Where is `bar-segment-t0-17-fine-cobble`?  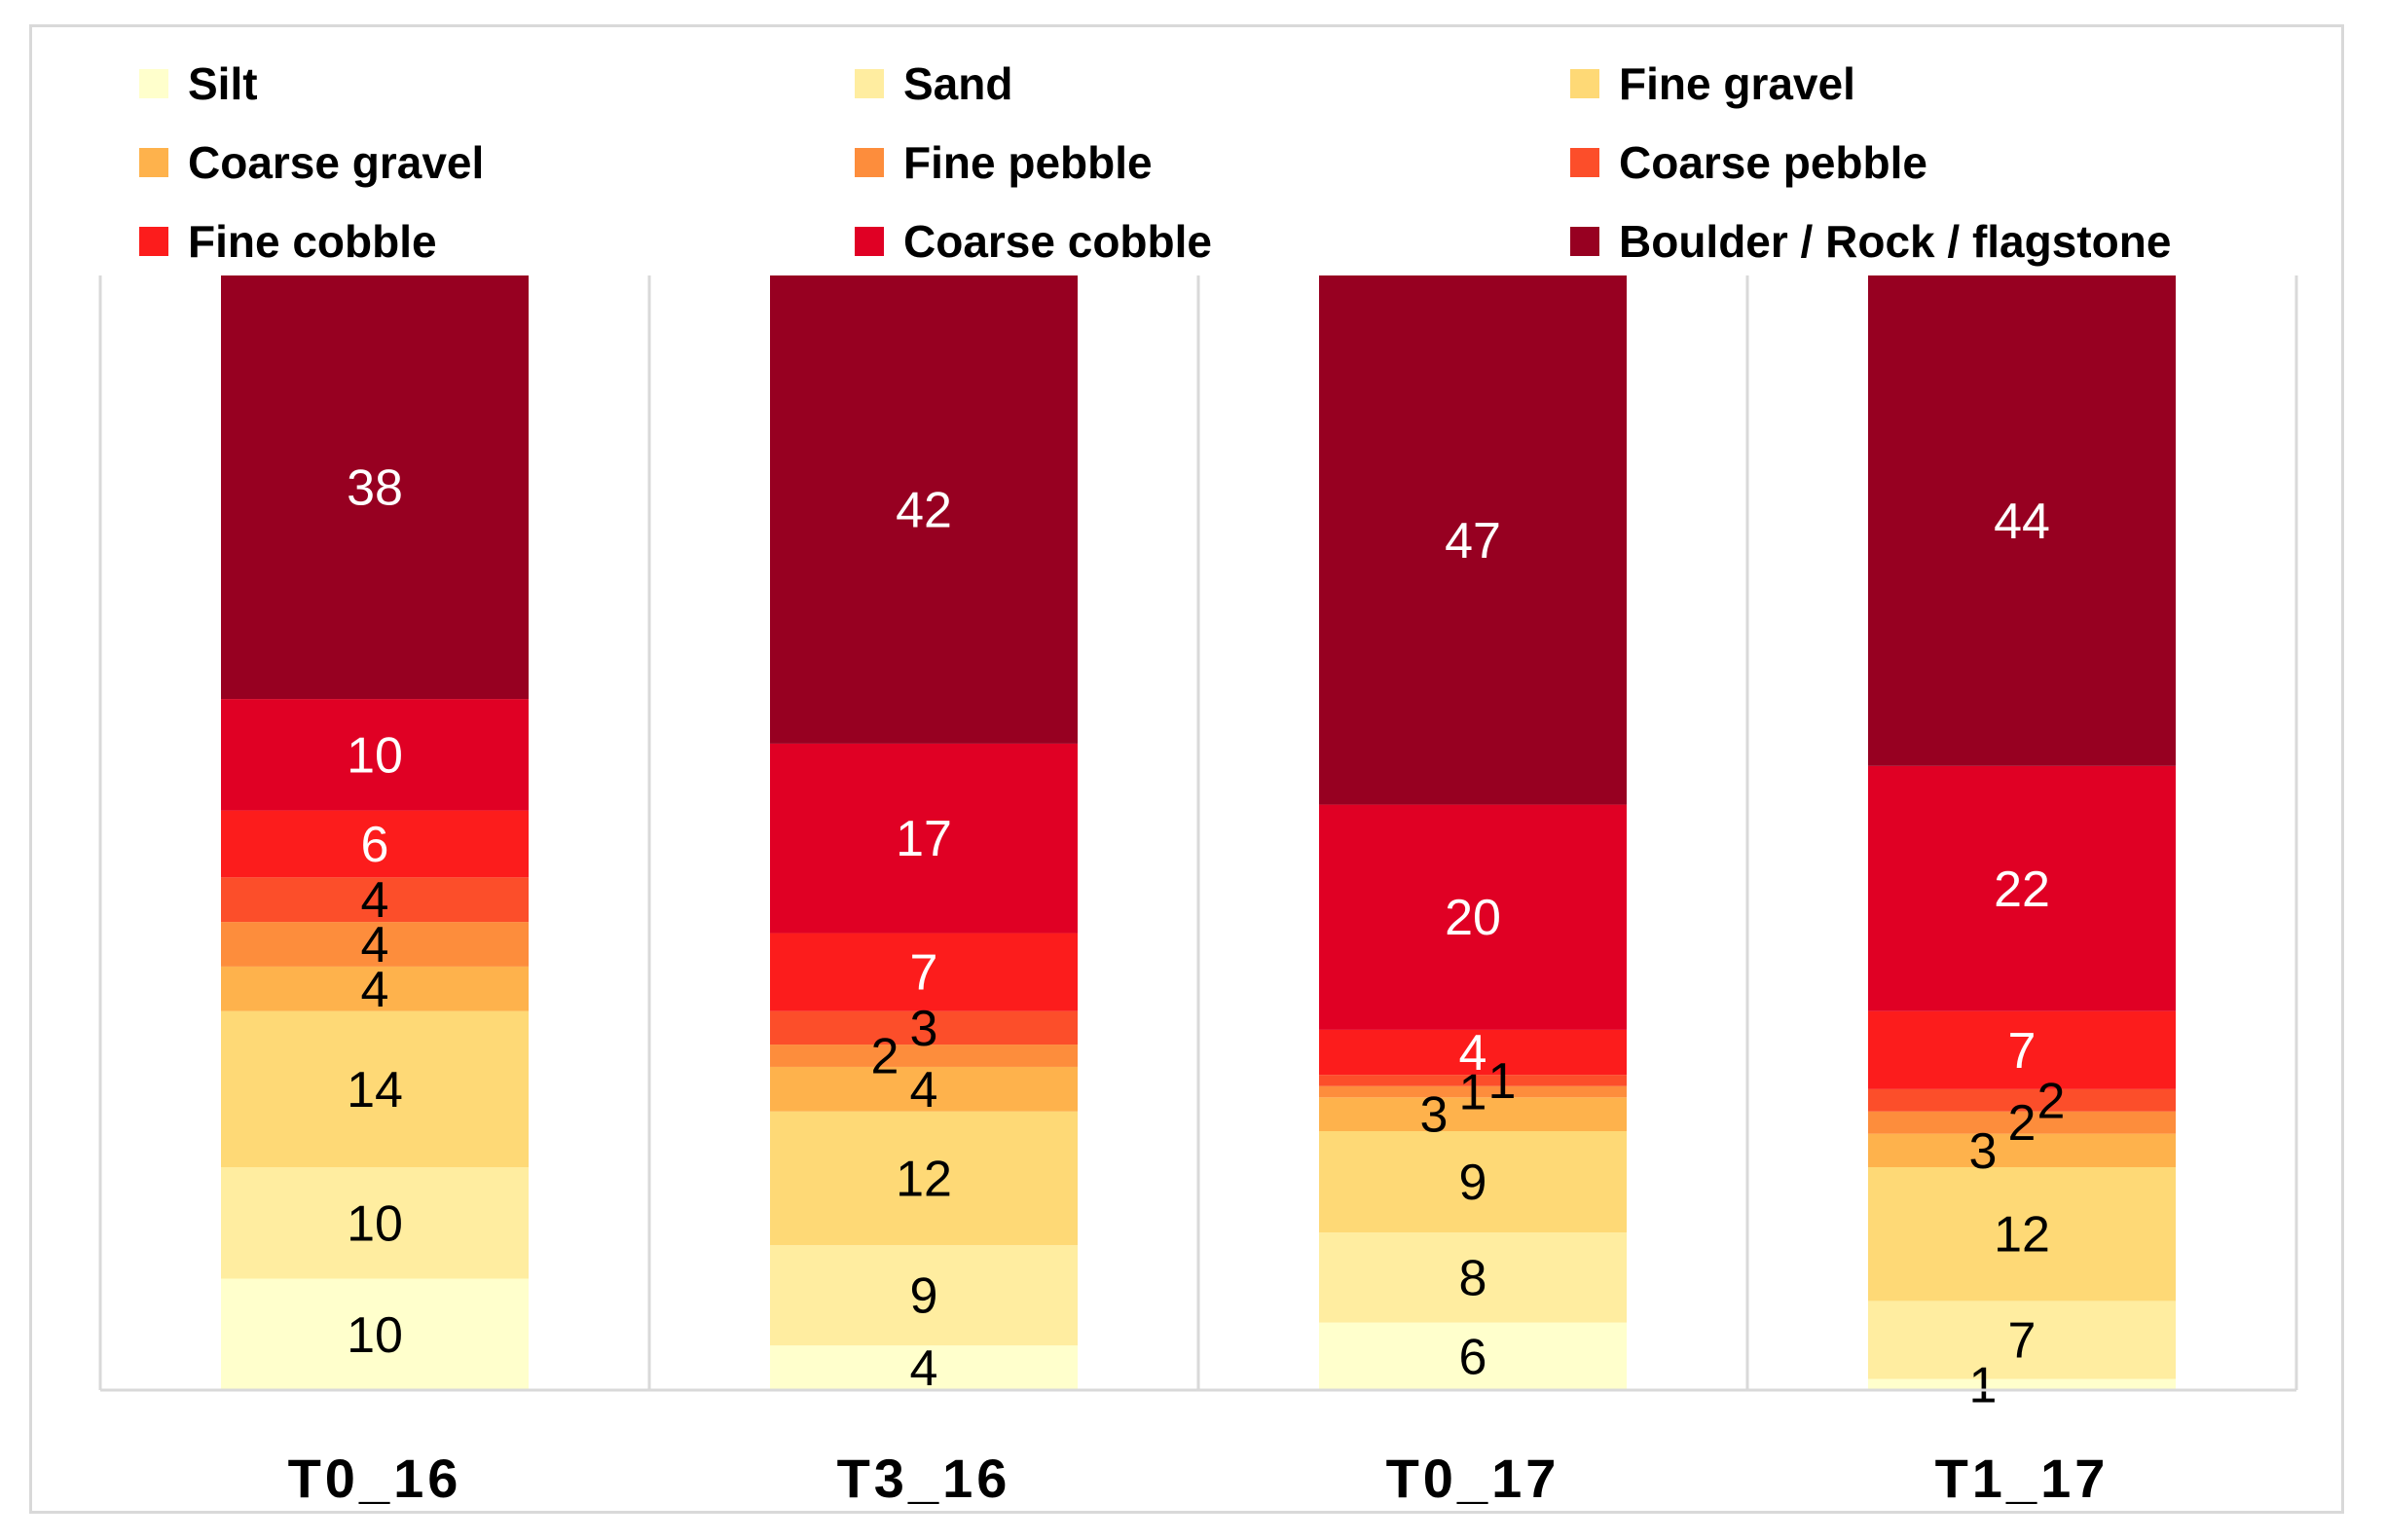
bar-segment-t0-17-fine-cobble is located at coordinates (1473, 1052).